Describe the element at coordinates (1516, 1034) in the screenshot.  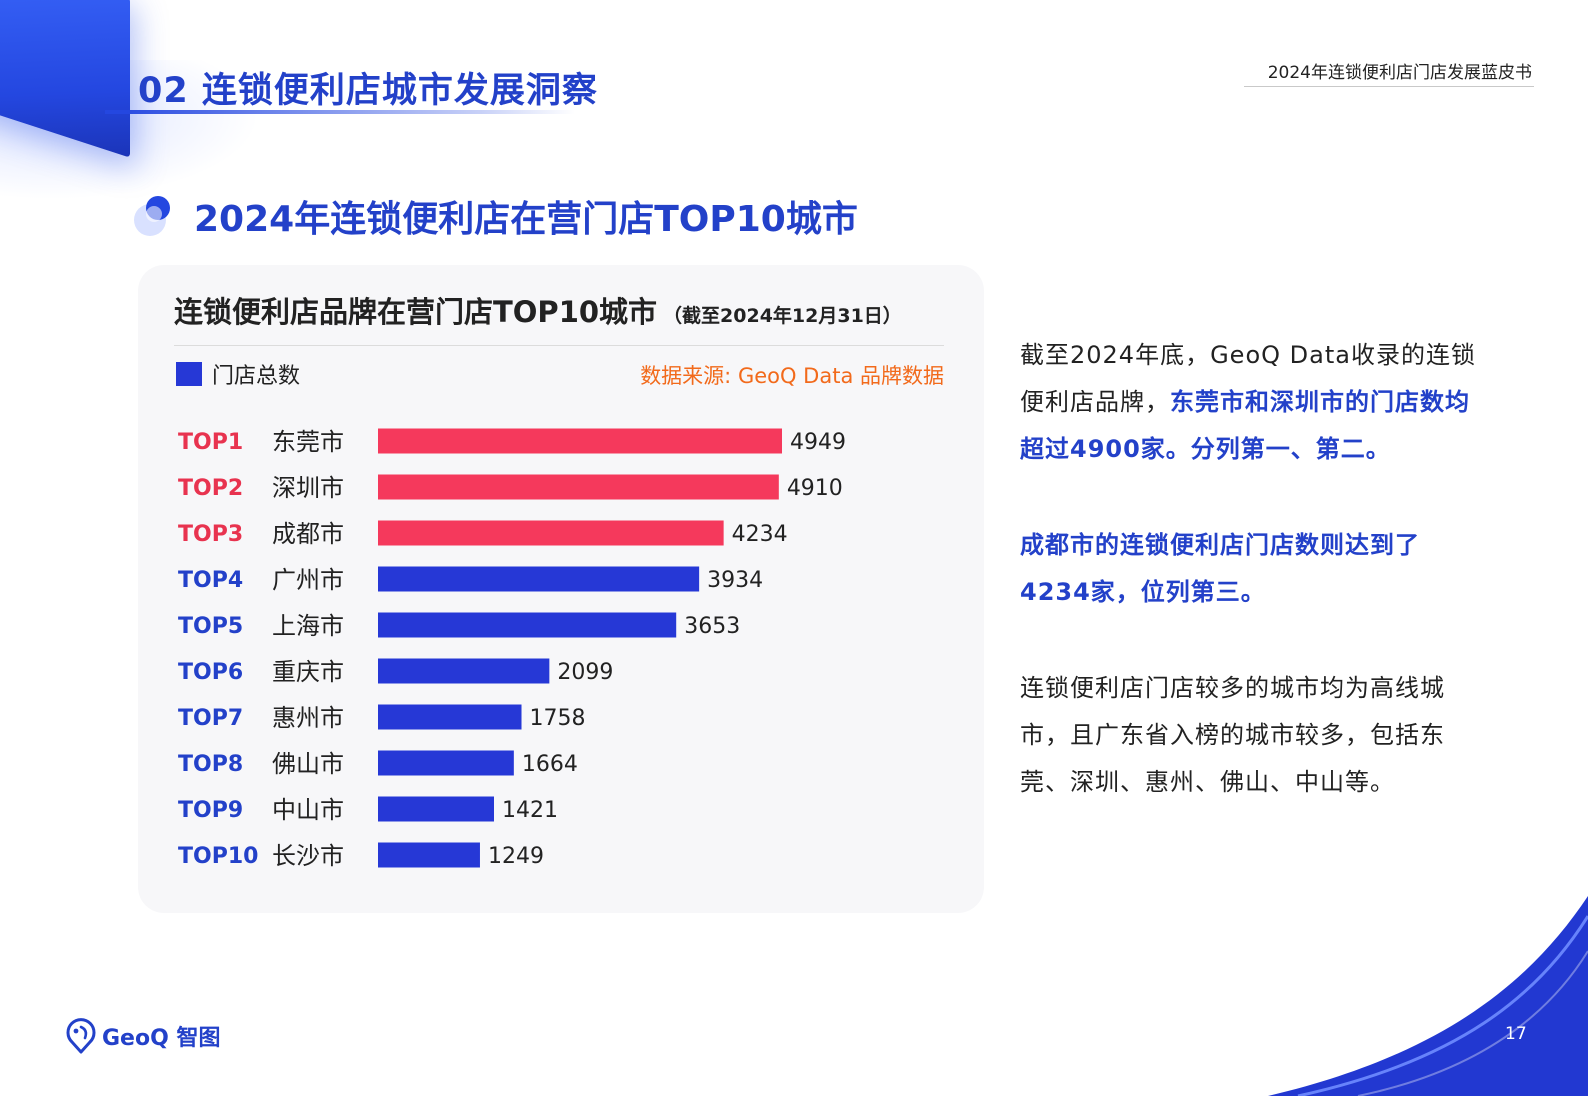
I see `page-number: 17` at that location.